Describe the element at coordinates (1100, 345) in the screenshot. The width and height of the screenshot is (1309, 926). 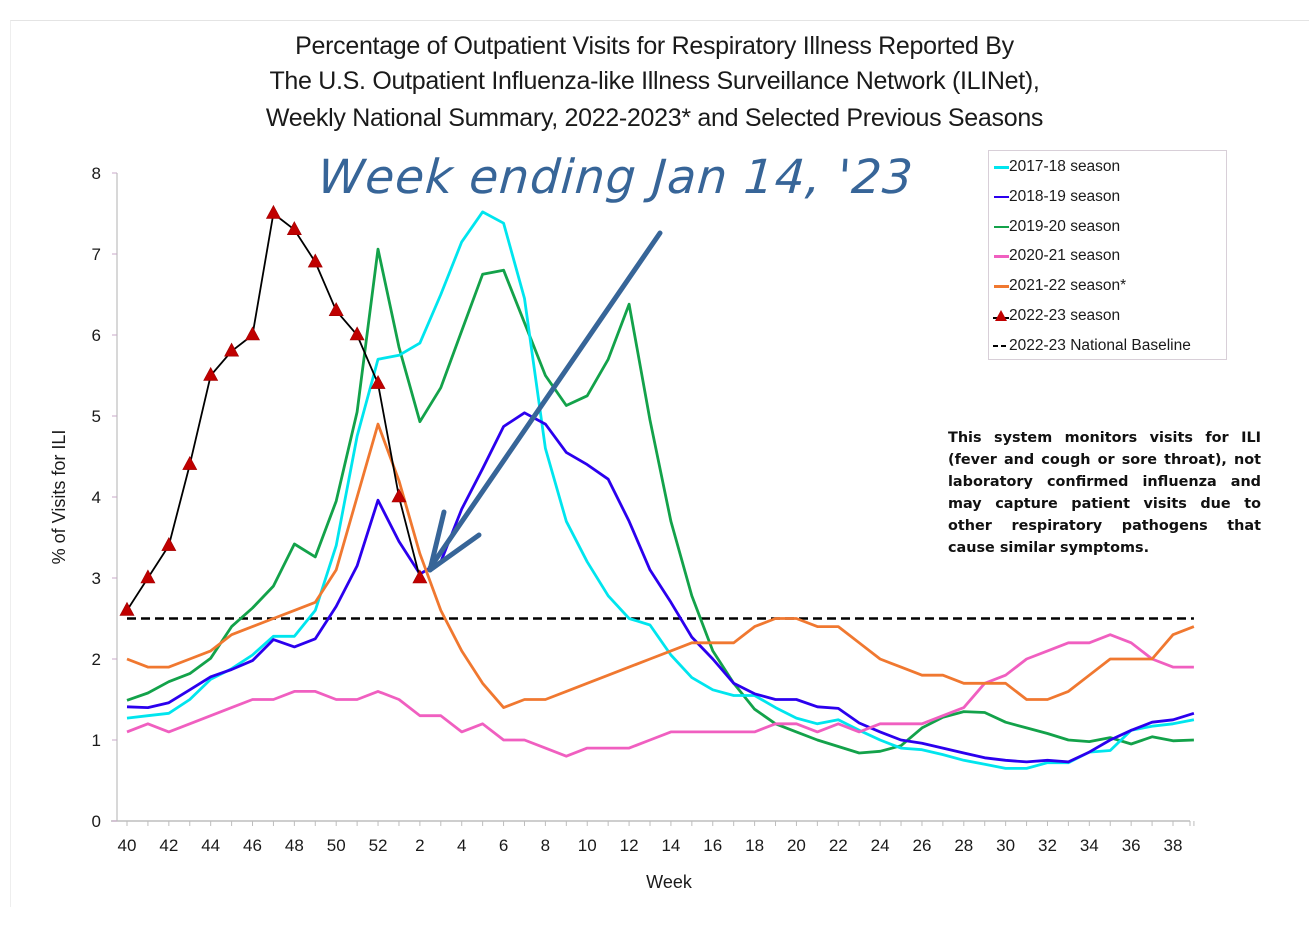
I see `legend-label: 2022-23 National Baseline` at that location.